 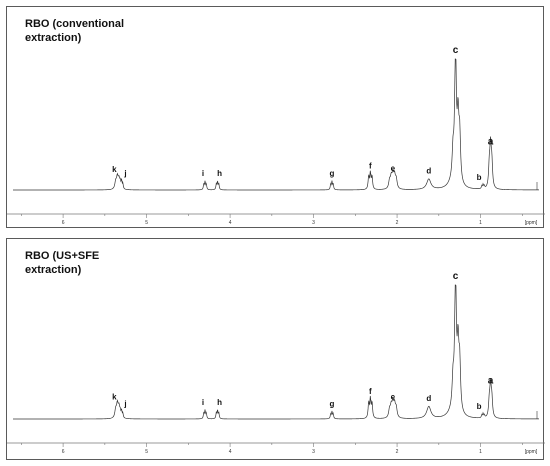 I want to click on chart-title: RBO (US+SFE extraction), so click(x=62, y=263).